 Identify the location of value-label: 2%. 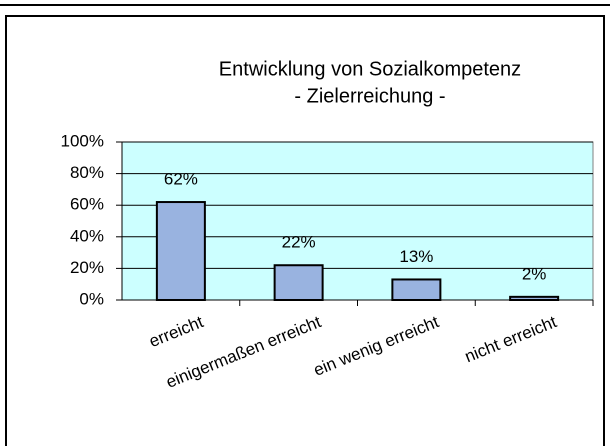
(534, 273).